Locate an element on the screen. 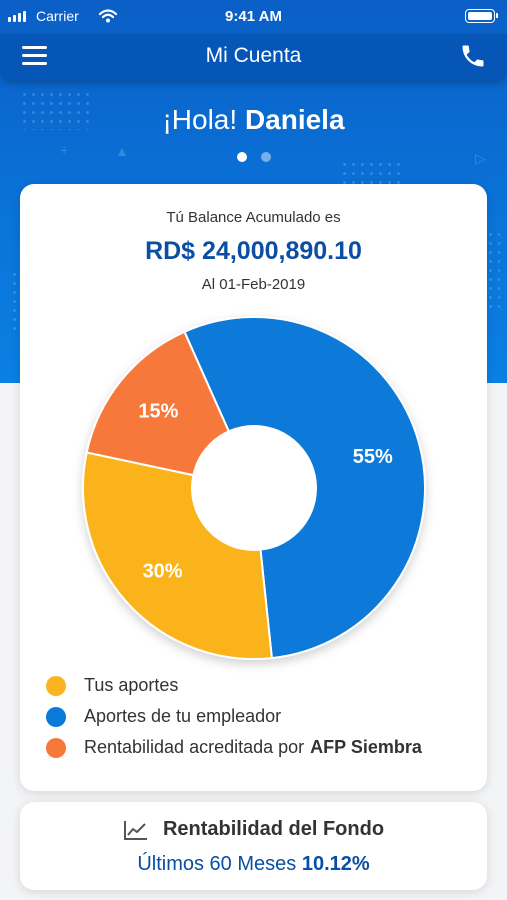 The height and width of the screenshot is (900, 507). legend-label: Aportes de tu empleador is located at coordinates (183, 716).